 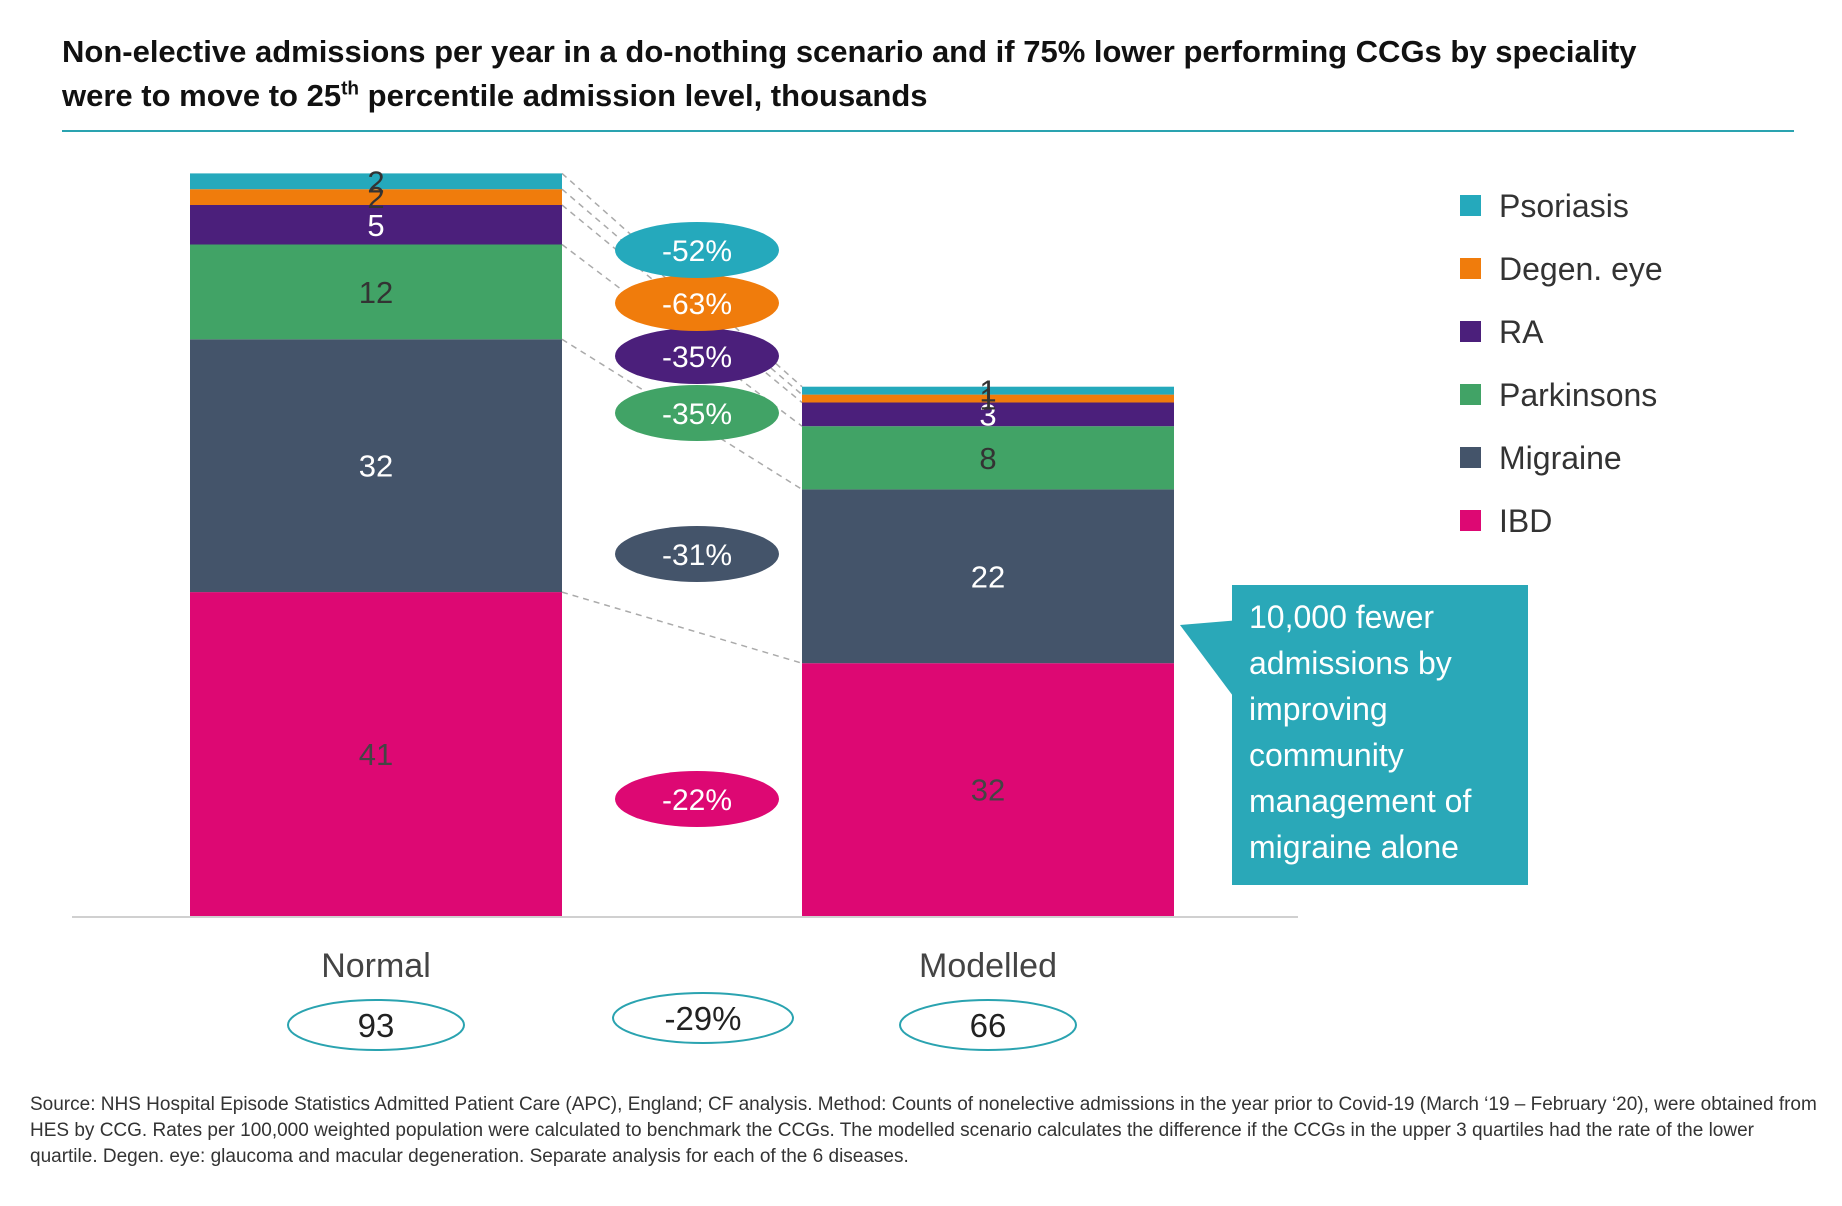 I want to click on change-label-migraine: -31%, so click(x=697, y=555).